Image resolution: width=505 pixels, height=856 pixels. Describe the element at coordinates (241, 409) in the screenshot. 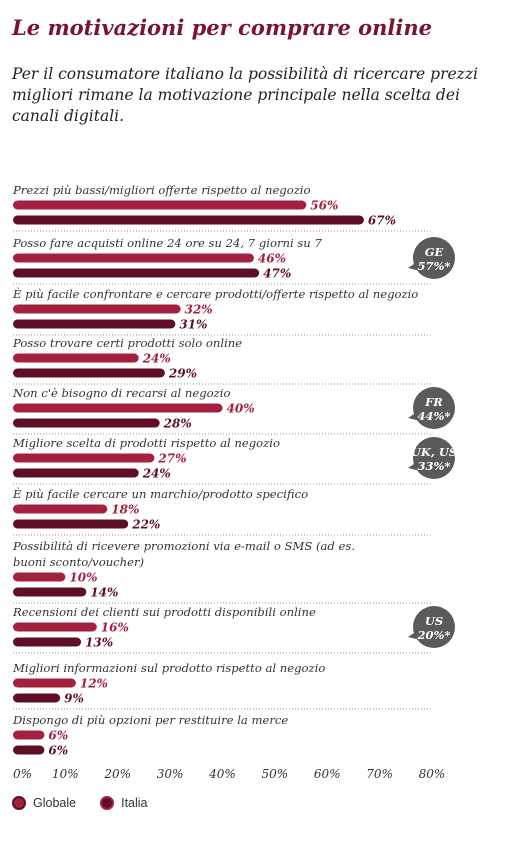

I see `value-label-globale: 40%` at that location.